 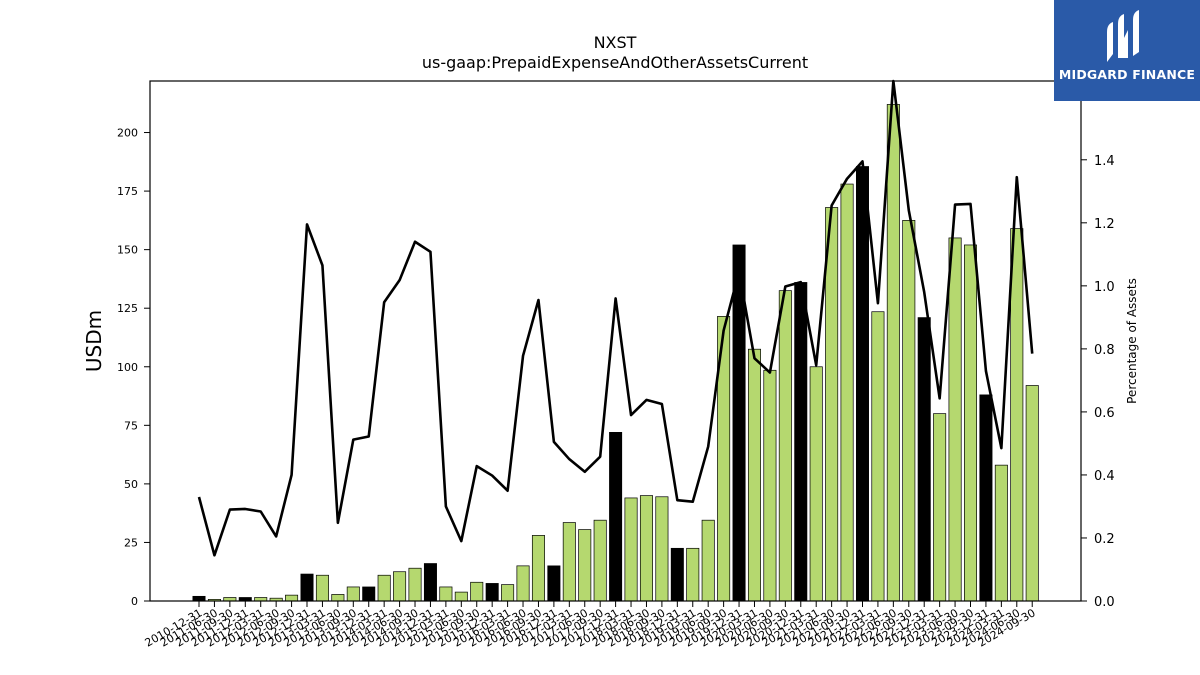 What do you see at coordinates (1132, 341) in the screenshot?
I see `y2-axis-label: Percentage of Assets` at bounding box center [1132, 341].